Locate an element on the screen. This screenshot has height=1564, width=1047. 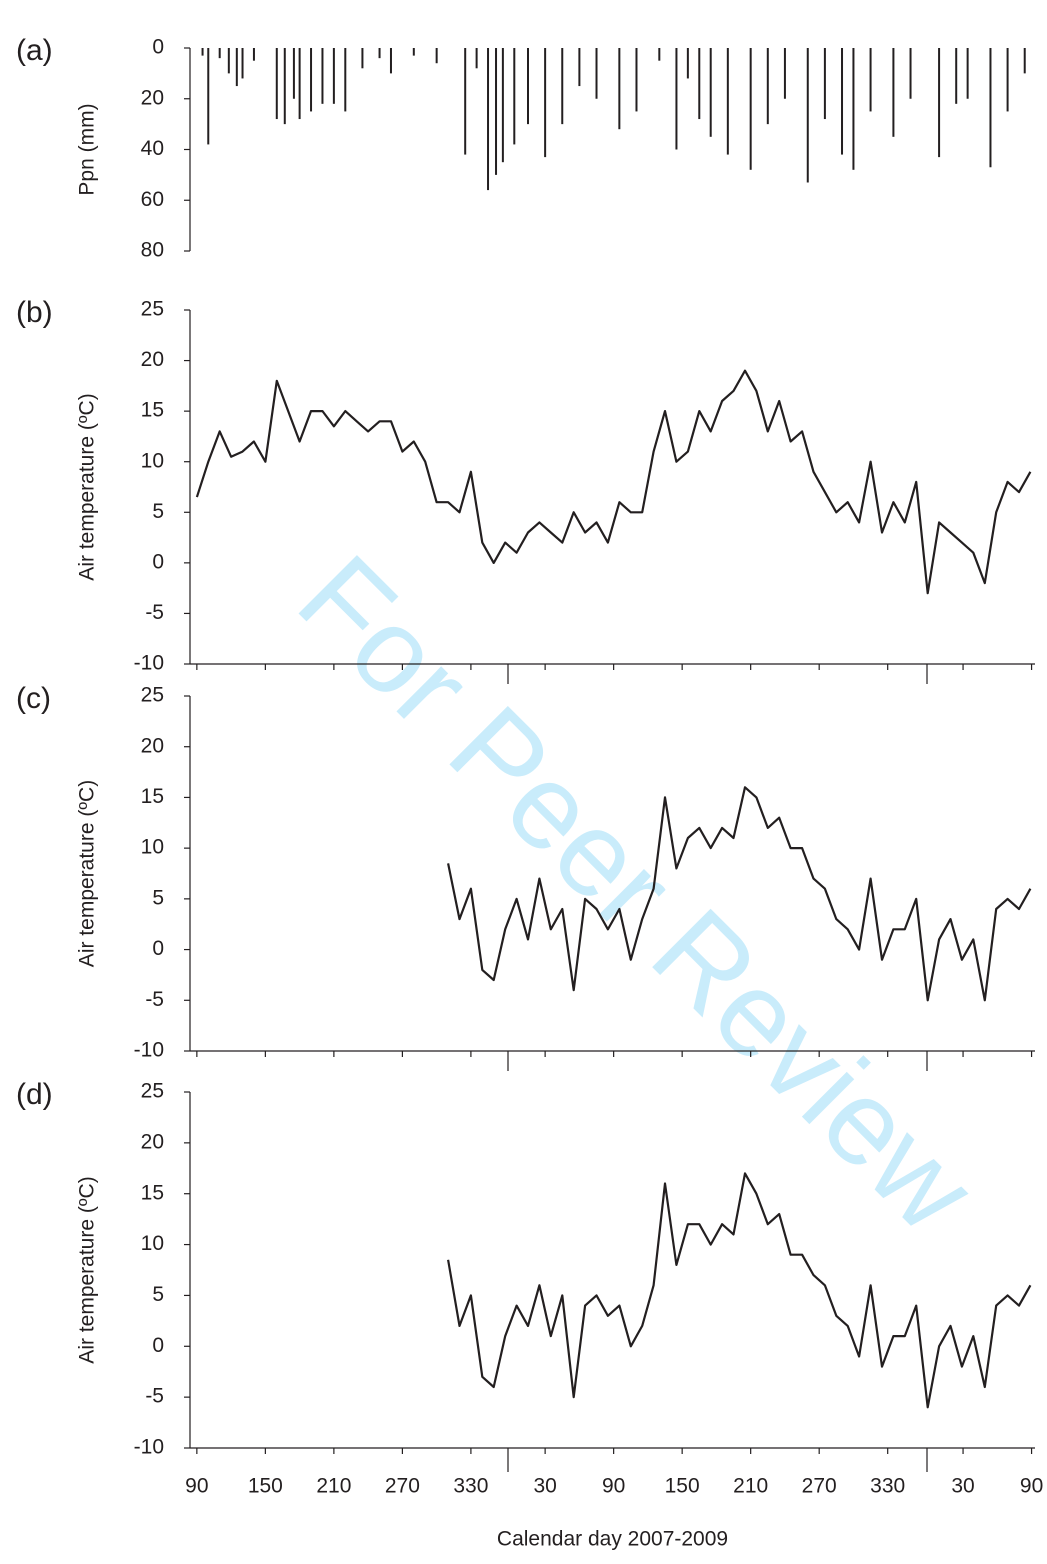
panel-label: (b) is located at coordinates (34, 312).